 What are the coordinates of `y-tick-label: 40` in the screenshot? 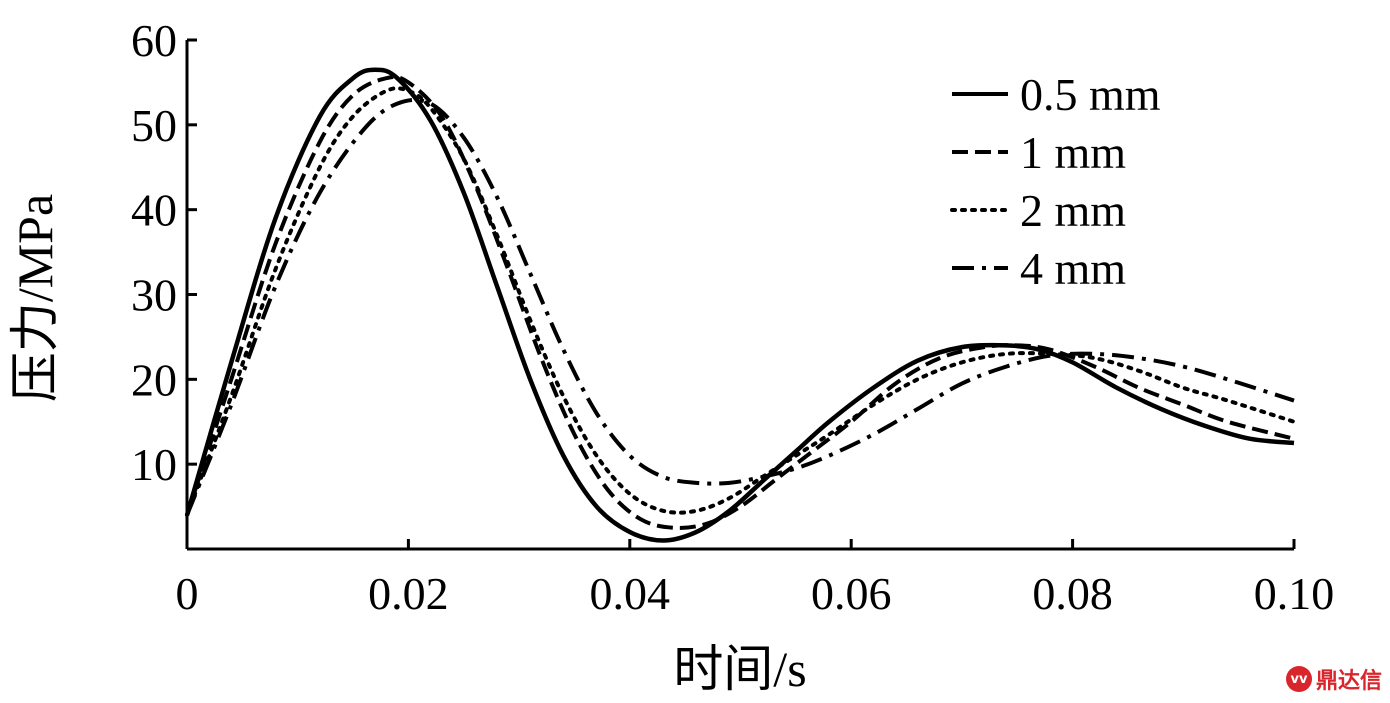 It's located at (154, 210).